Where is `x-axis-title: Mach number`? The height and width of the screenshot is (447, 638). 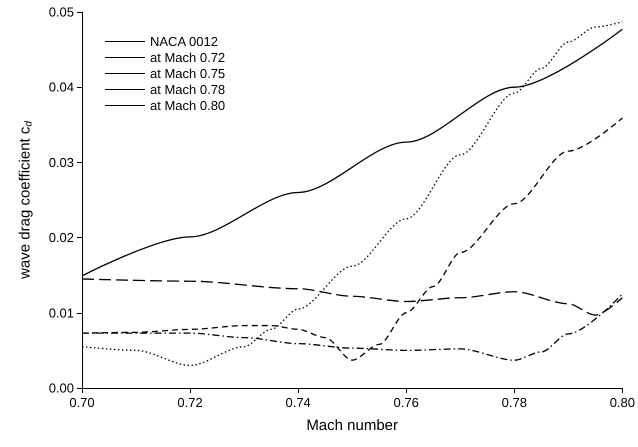 x-axis-title: Mach number is located at coordinates (352, 425).